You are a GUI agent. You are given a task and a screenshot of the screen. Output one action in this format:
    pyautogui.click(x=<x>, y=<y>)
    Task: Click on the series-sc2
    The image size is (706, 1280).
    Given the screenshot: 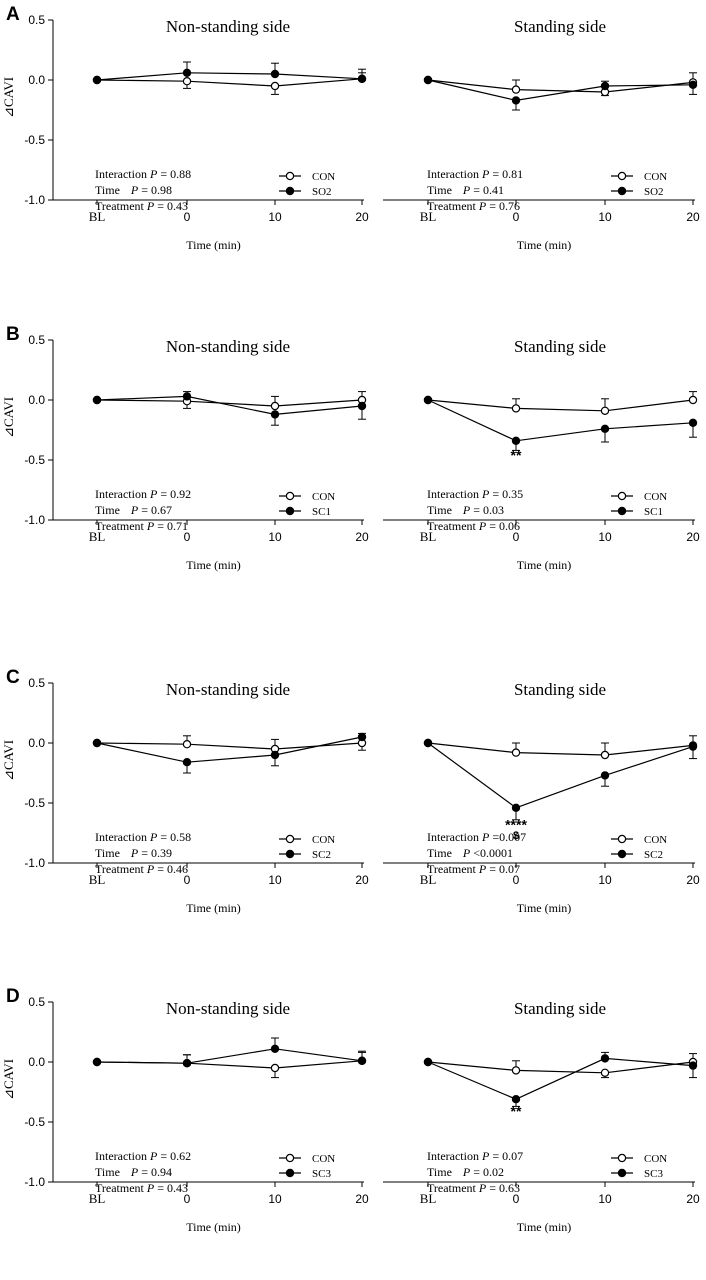 What is the action you would take?
    pyautogui.click(x=562, y=781)
    